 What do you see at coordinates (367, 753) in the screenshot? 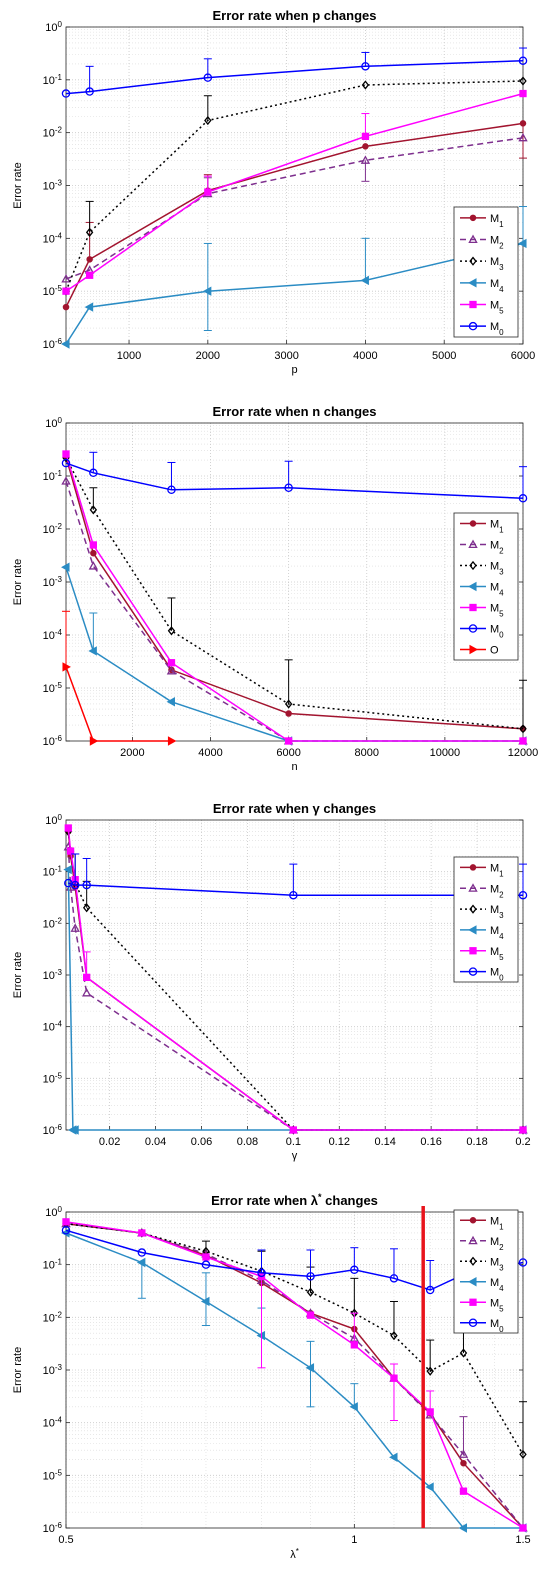
I see `x-tick-label: 8000` at bounding box center [367, 753].